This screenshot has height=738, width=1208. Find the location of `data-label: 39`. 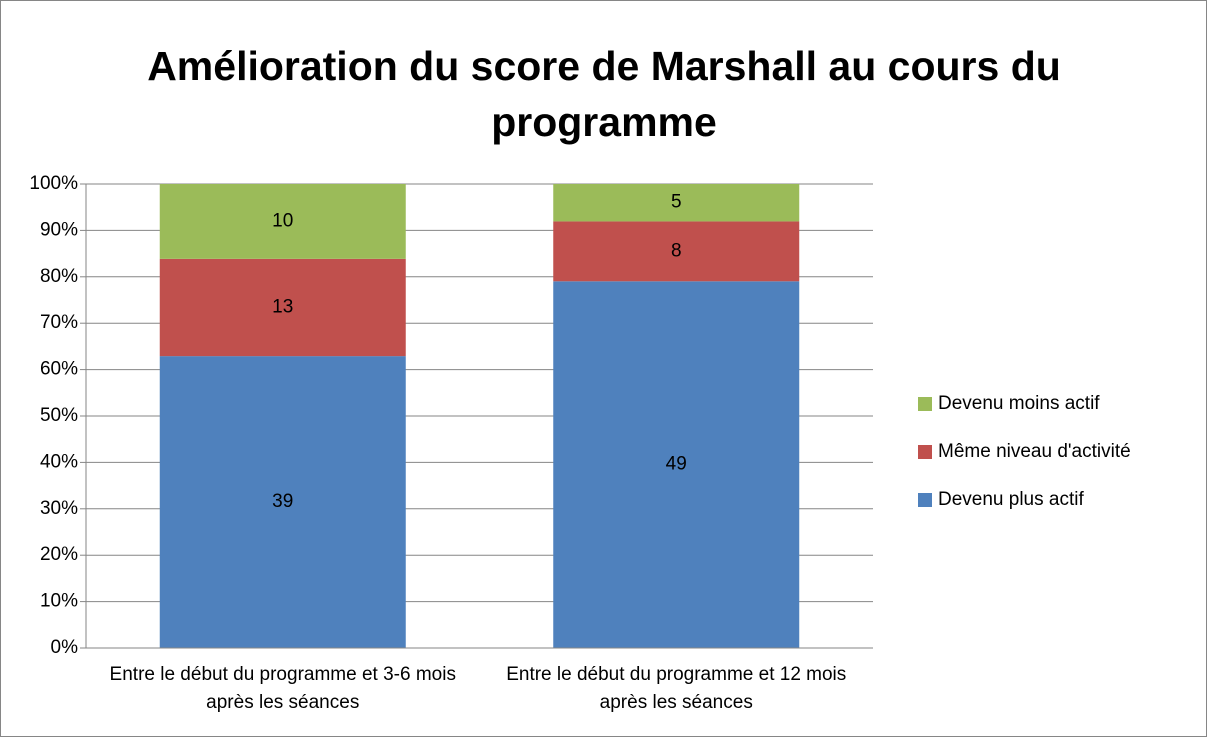

data-label: 39 is located at coordinates (282, 501).